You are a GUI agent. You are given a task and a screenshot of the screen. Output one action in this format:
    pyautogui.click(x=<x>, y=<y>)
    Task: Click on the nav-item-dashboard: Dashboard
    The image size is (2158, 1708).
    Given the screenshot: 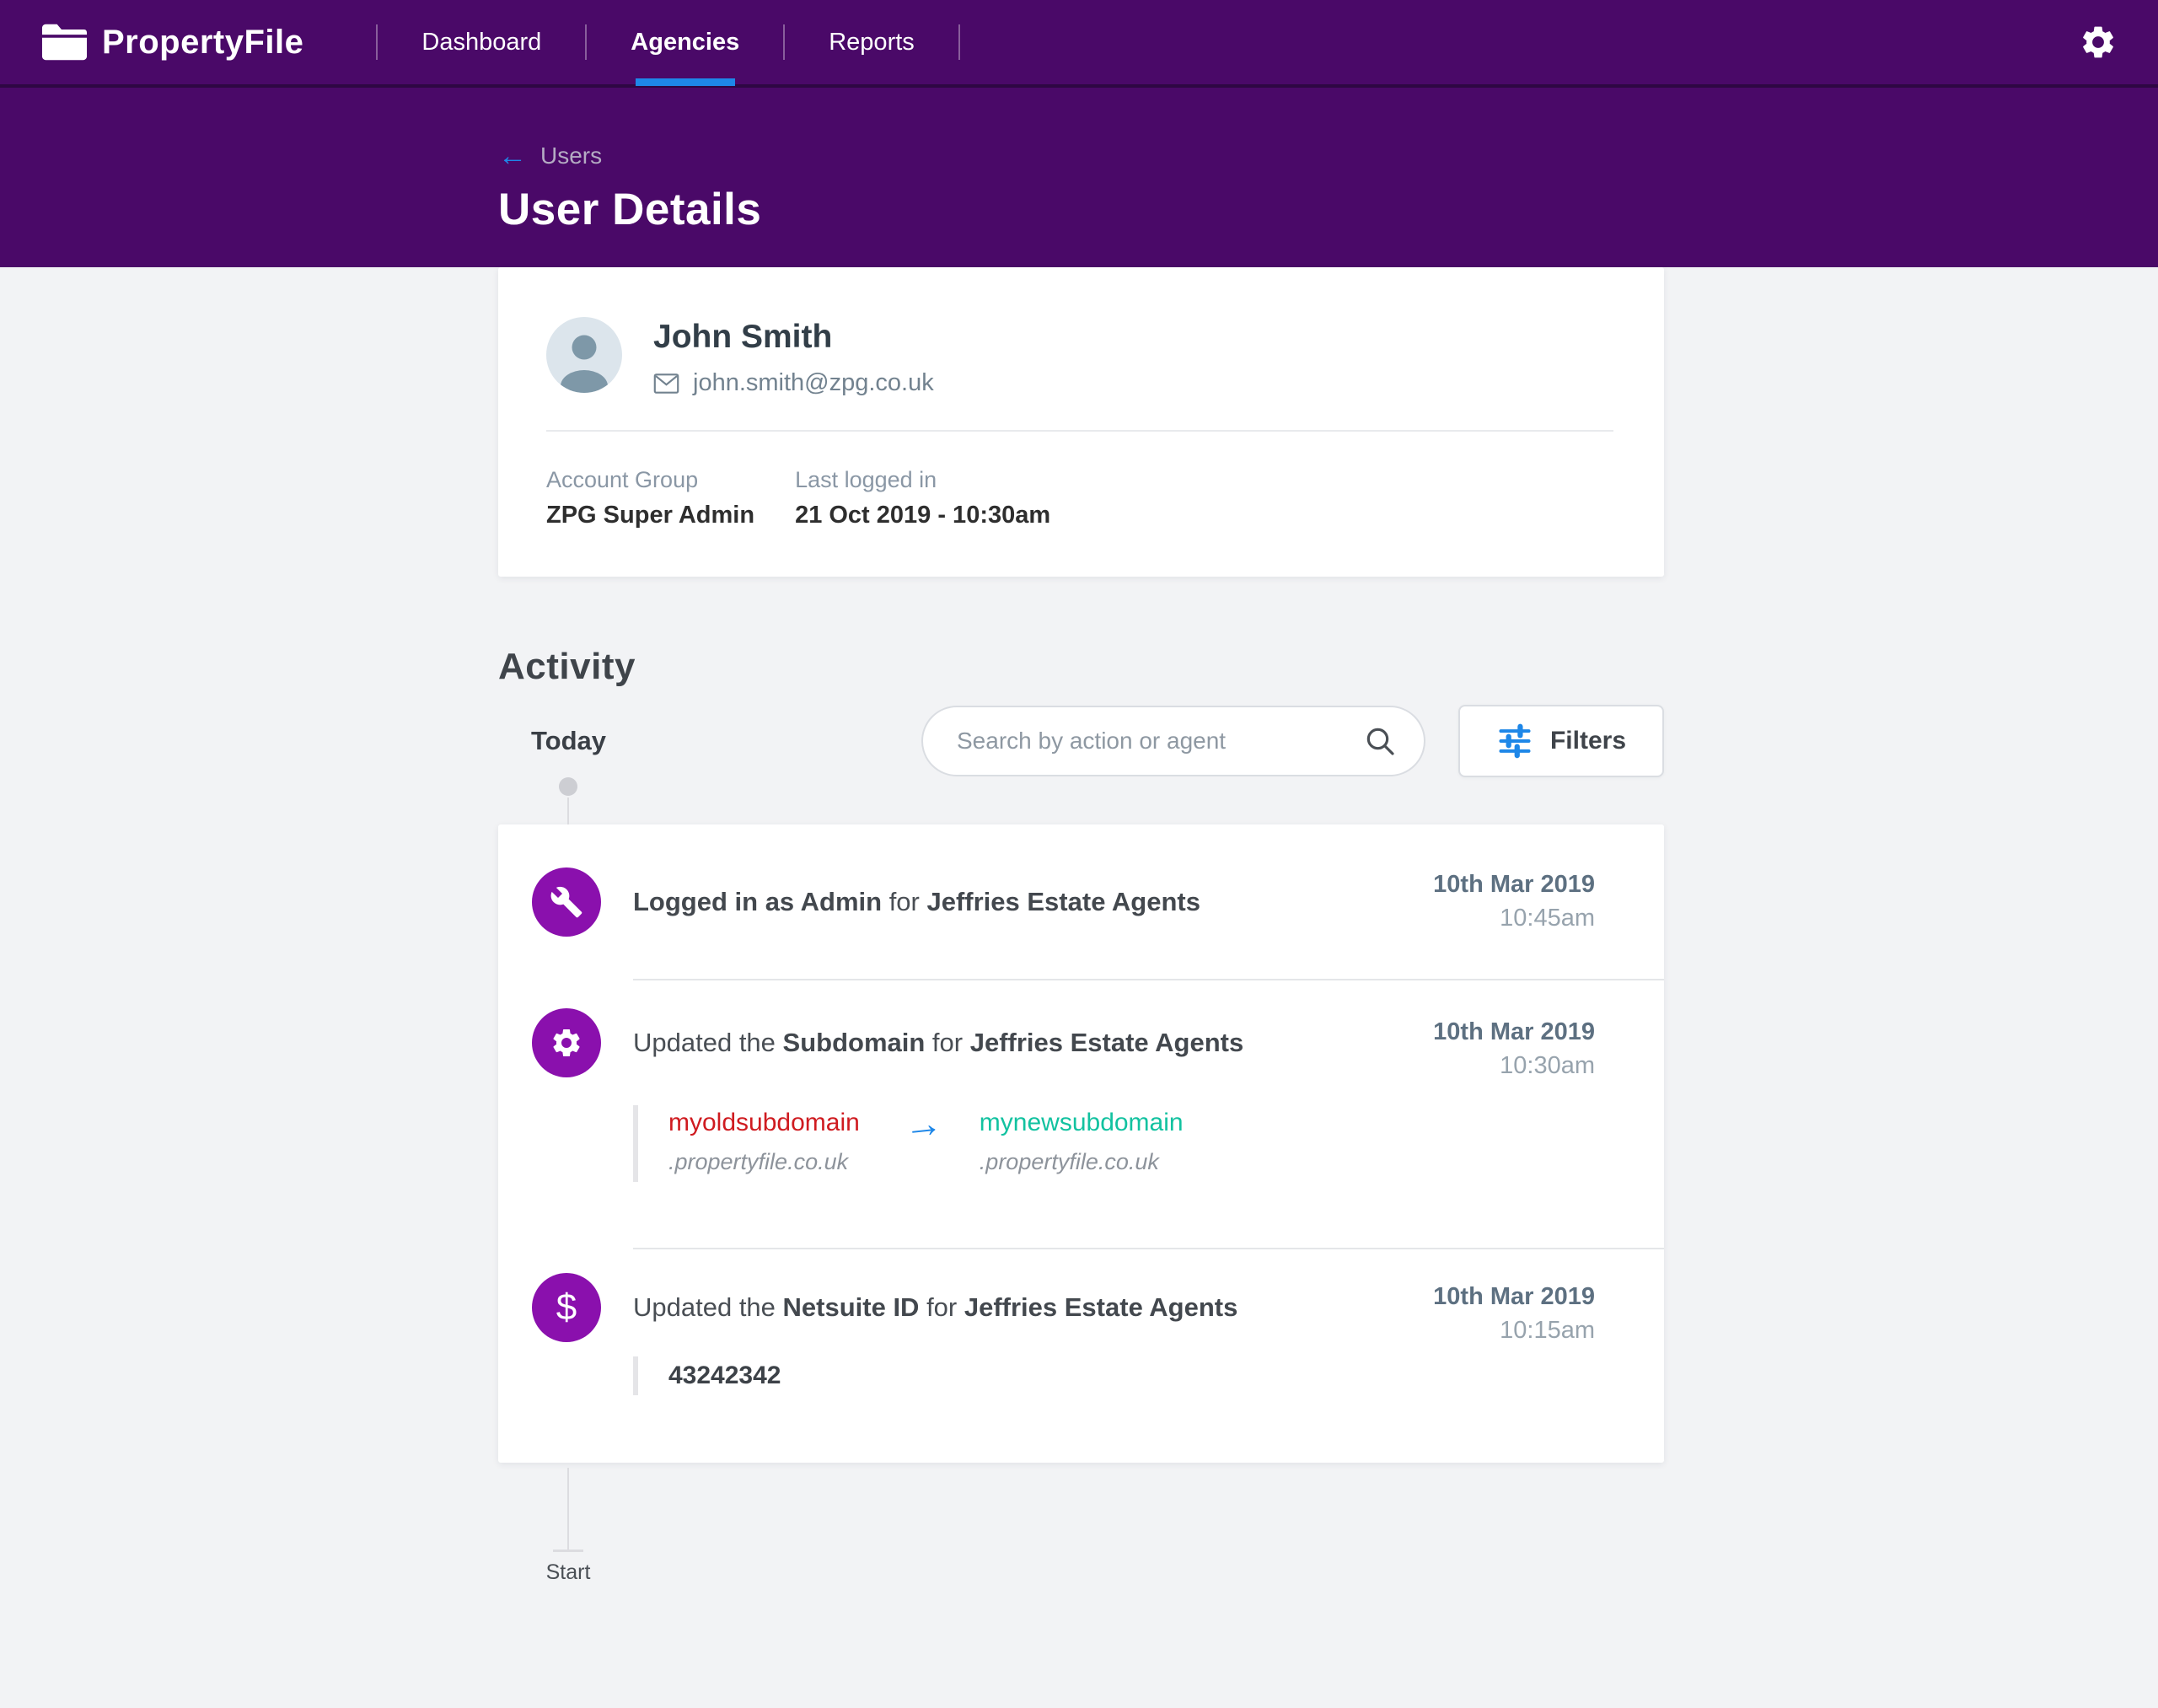 What is the action you would take?
    pyautogui.click(x=482, y=42)
    